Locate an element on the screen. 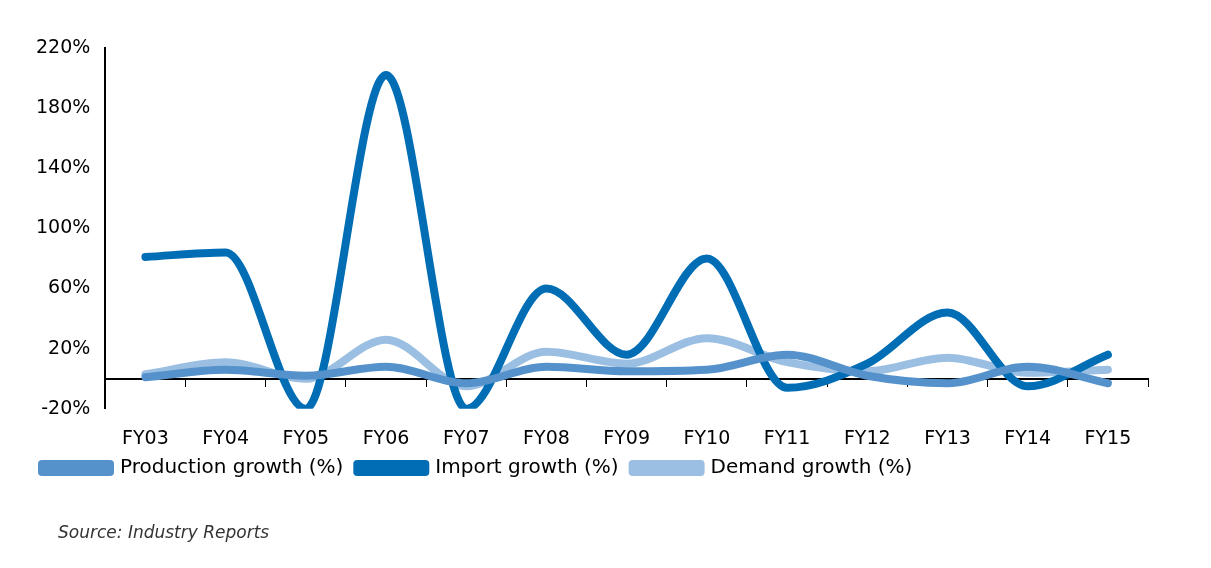  x-tick-label: FY10 is located at coordinates (707, 437).